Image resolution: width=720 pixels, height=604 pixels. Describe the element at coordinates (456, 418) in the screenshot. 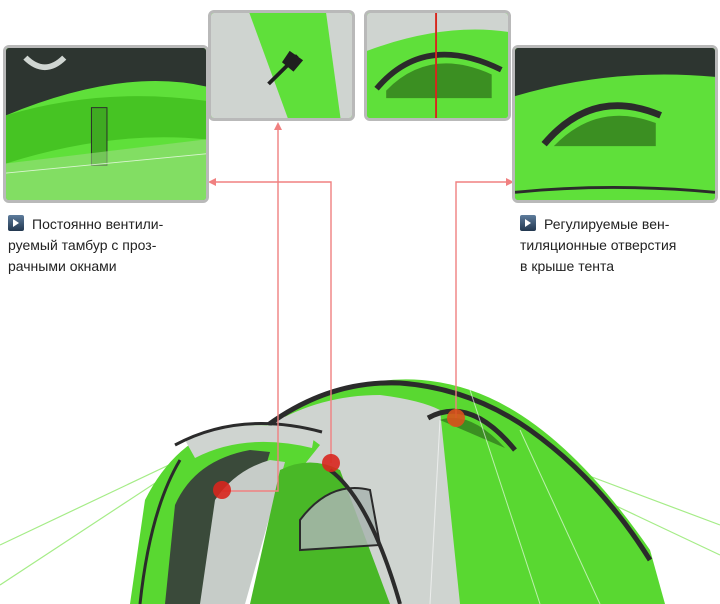

I see `marker-roof-vent` at that location.